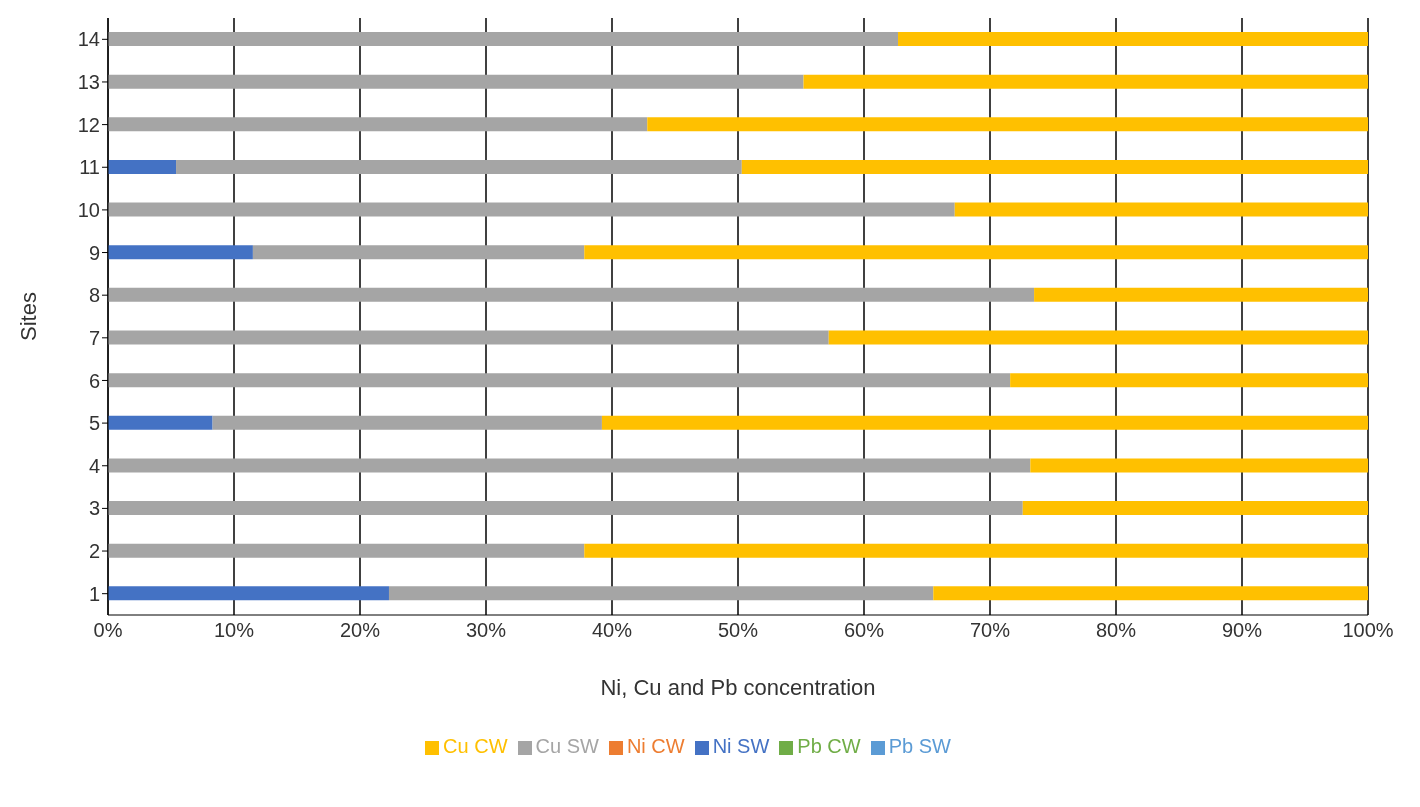 The image size is (1420, 807). Describe the element at coordinates (108, 630) in the screenshot. I see `x-tick-label: 0%` at that location.